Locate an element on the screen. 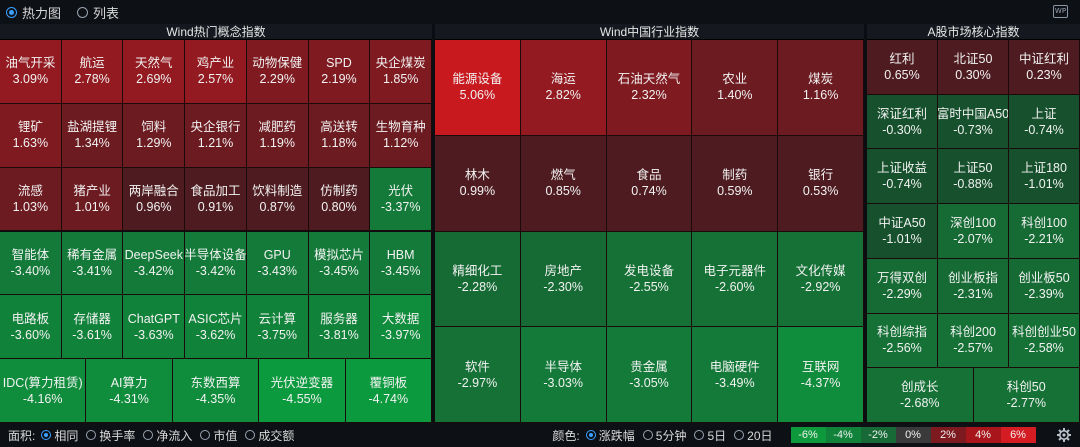  heatmap-tile: 猪产业 1.01% is located at coordinates (92, 199).